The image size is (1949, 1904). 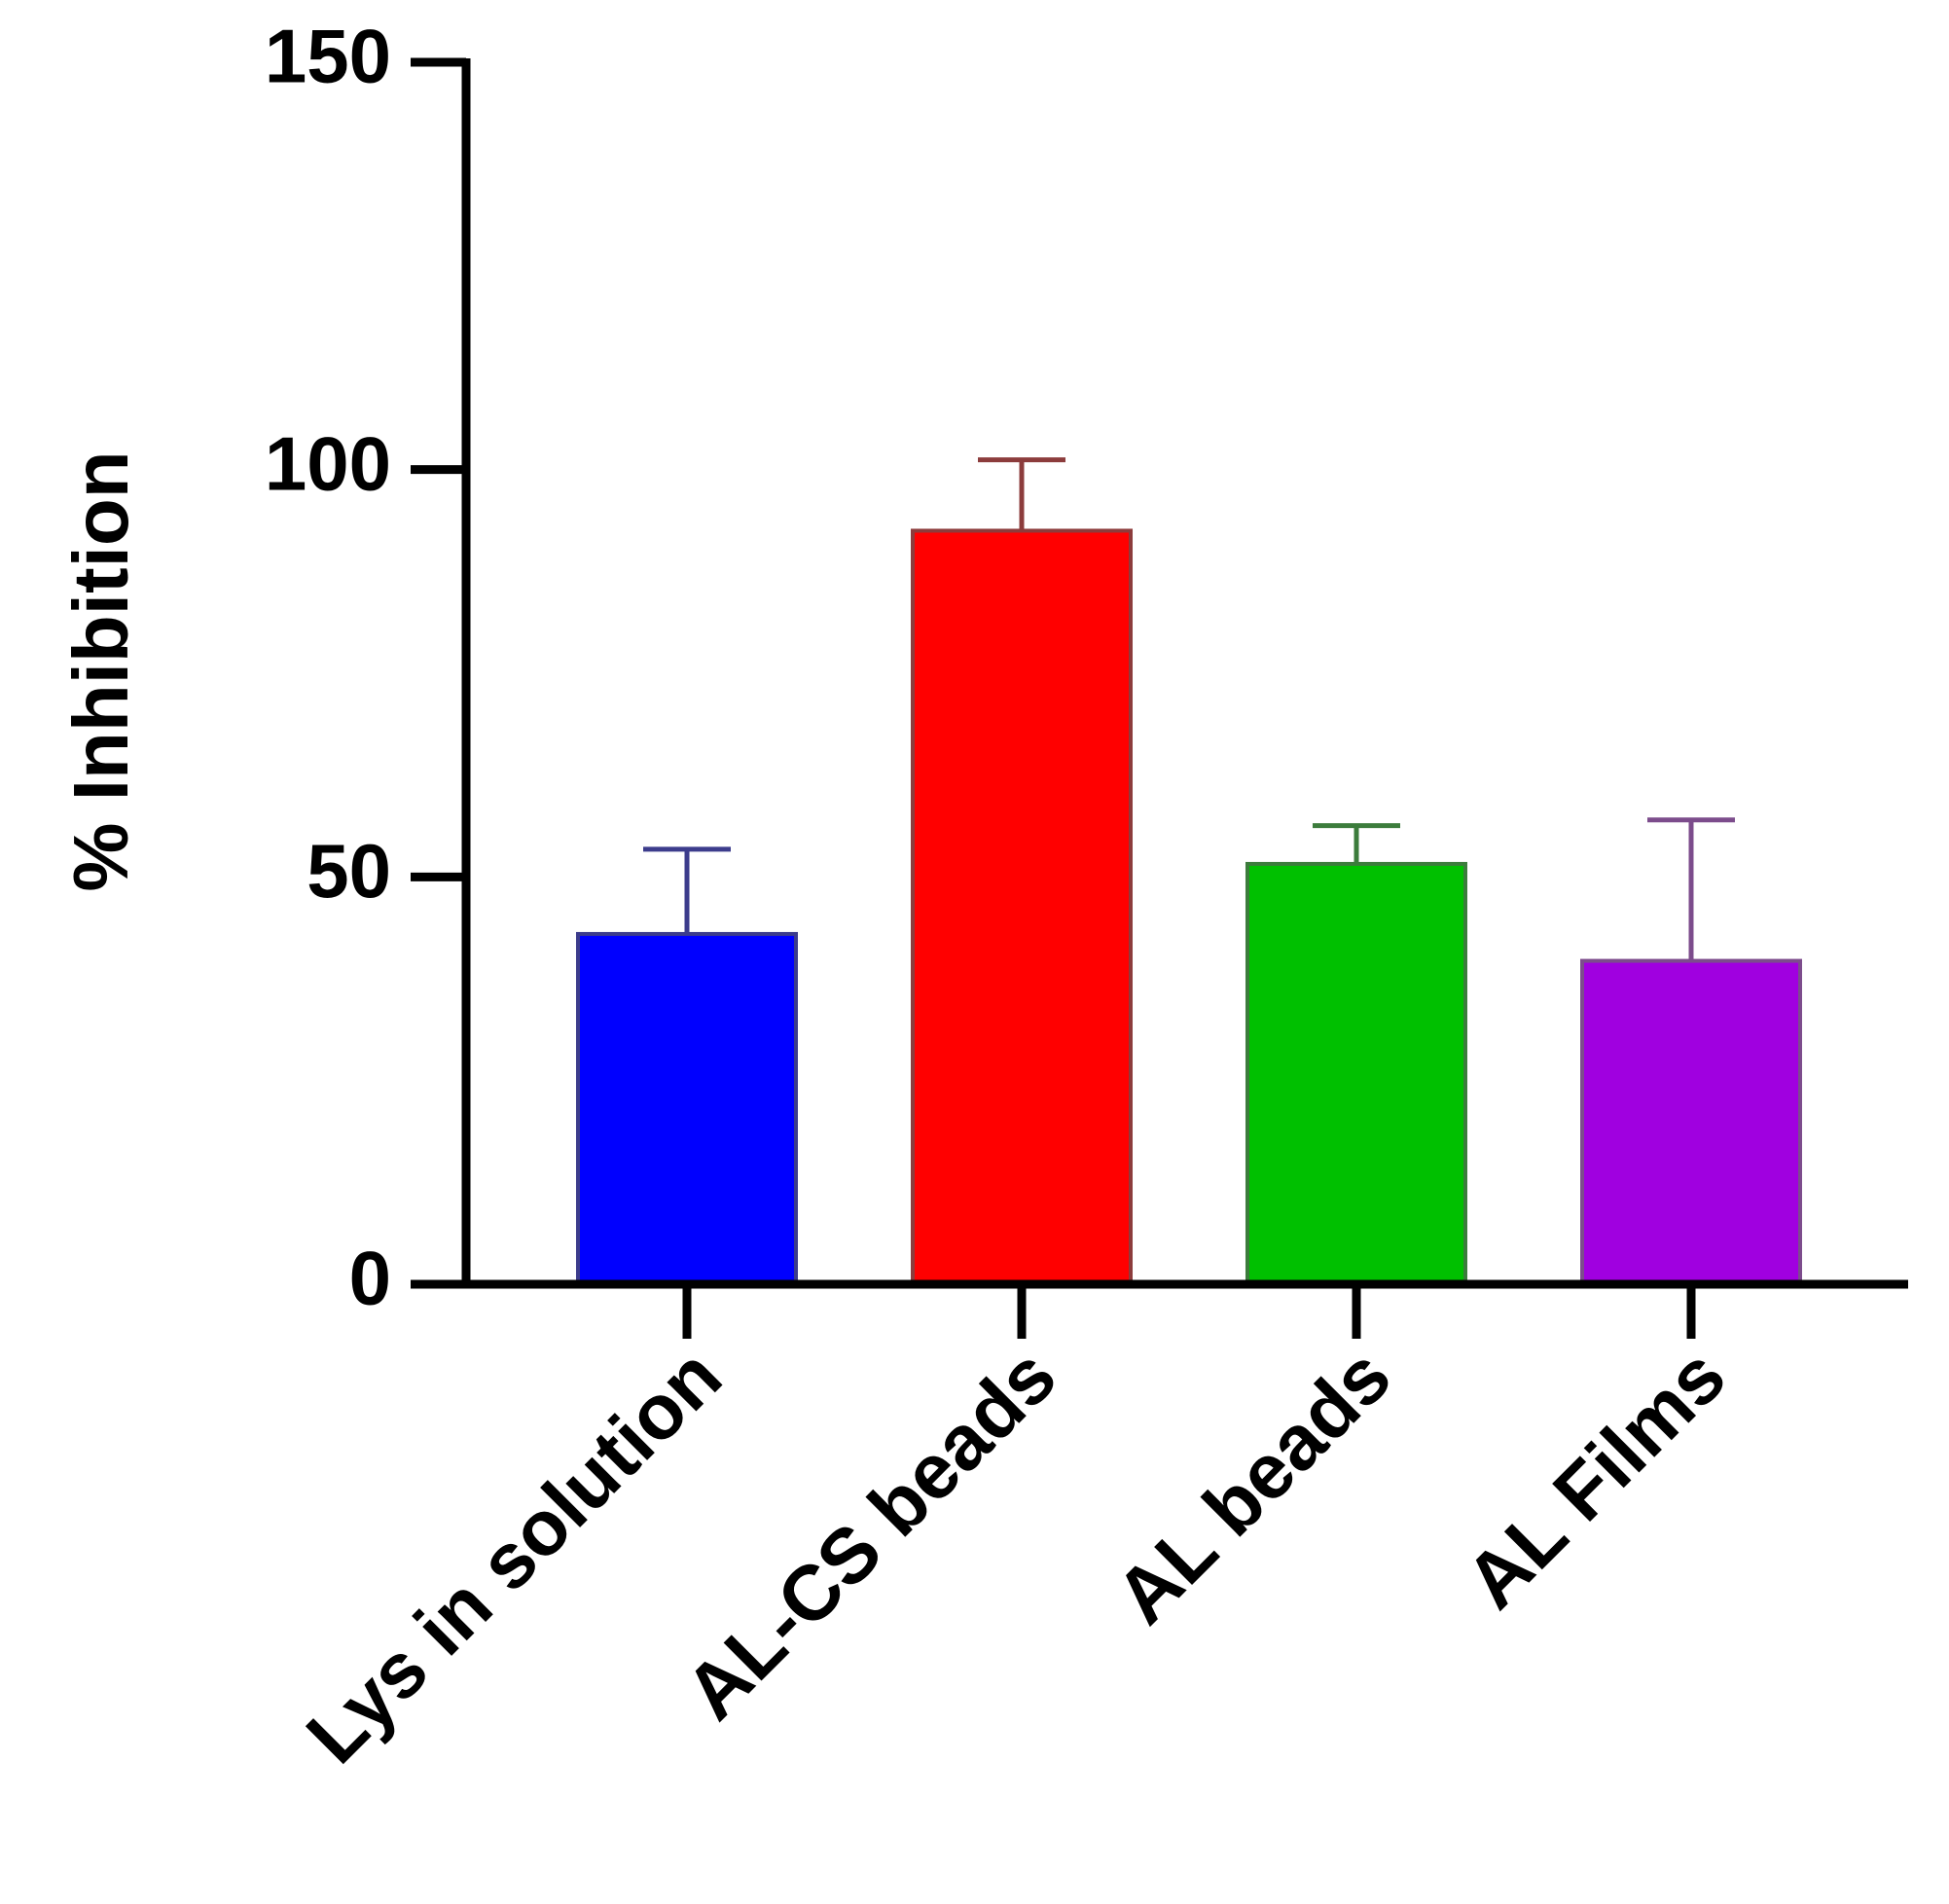 What do you see at coordinates (514, 1555) in the screenshot?
I see `x-tick-label: Lys in solution` at bounding box center [514, 1555].